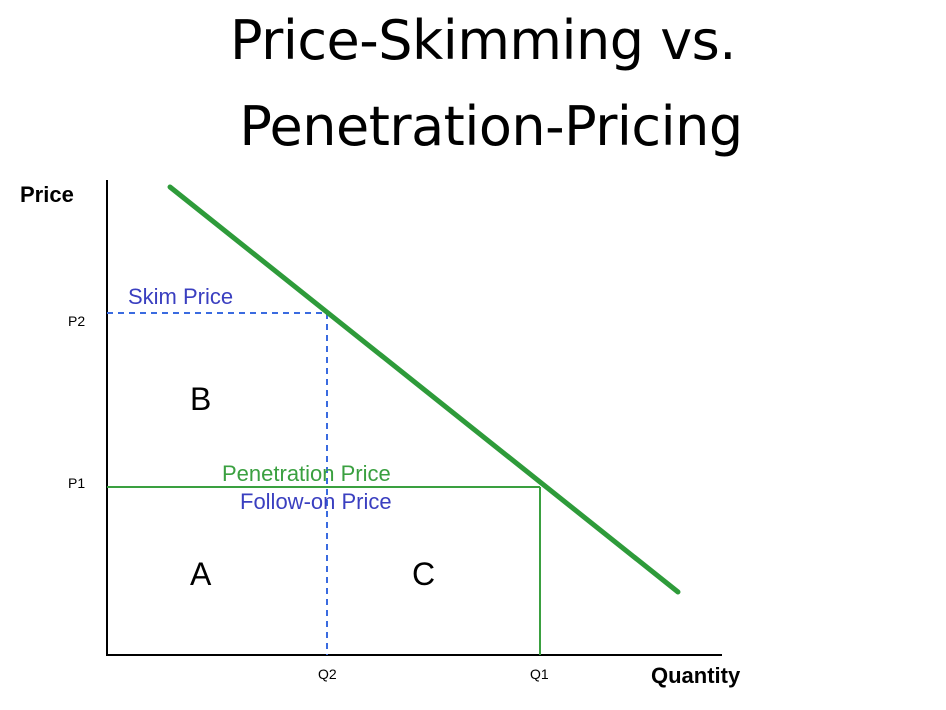  I want to click on y-axis-label: Price, so click(47, 194).